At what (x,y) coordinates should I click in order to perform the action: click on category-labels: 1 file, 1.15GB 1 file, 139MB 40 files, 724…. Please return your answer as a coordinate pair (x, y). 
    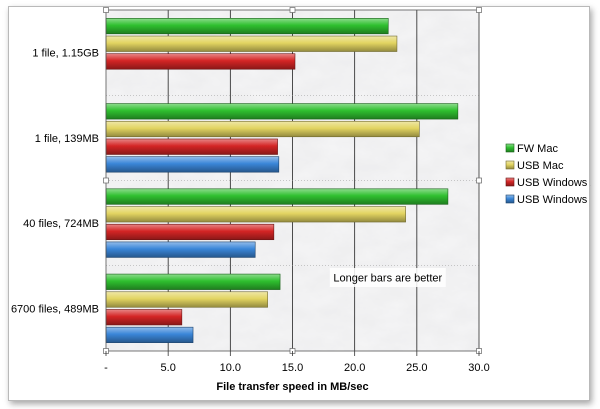
    Looking at the image, I should click on (55, 182).